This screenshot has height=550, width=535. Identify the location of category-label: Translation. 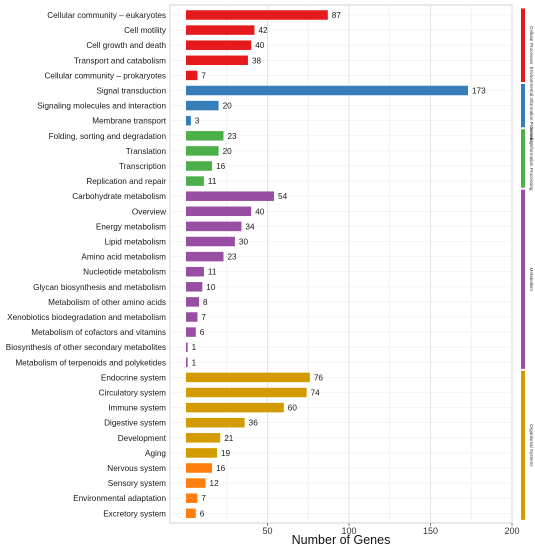
(146, 151).